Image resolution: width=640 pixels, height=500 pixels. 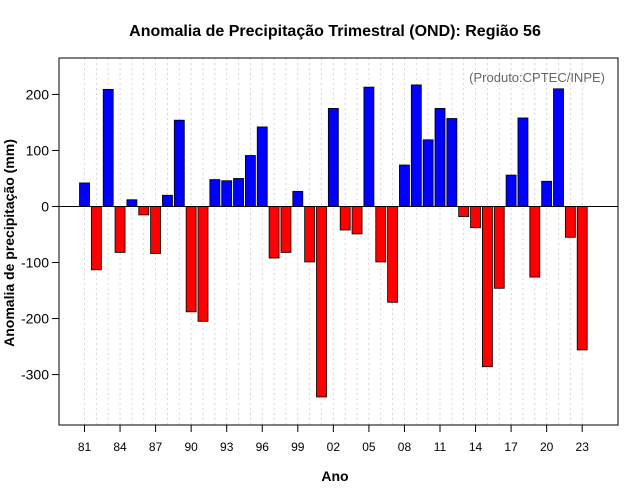 I want to click on bar-2001, so click(x=321, y=302).